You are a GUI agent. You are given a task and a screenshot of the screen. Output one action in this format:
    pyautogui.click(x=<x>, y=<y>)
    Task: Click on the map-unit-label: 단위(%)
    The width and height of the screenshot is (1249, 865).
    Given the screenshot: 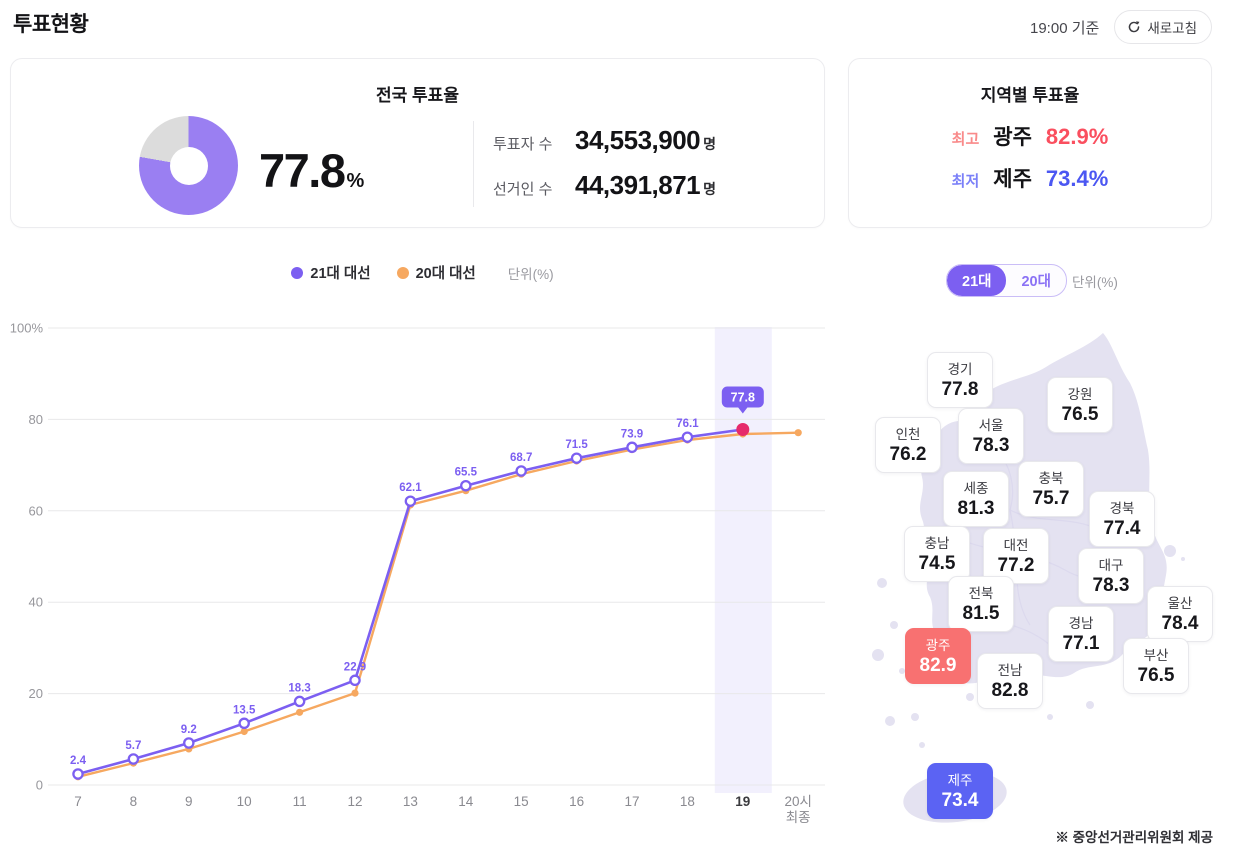 What is the action you would take?
    pyautogui.click(x=1095, y=282)
    